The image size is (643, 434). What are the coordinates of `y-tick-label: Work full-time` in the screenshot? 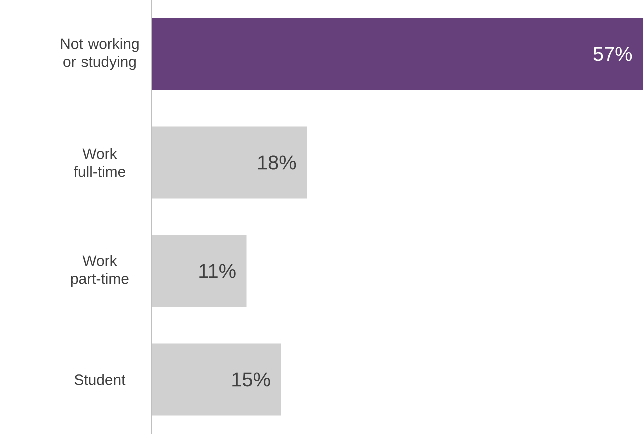 It's located at (100, 163).